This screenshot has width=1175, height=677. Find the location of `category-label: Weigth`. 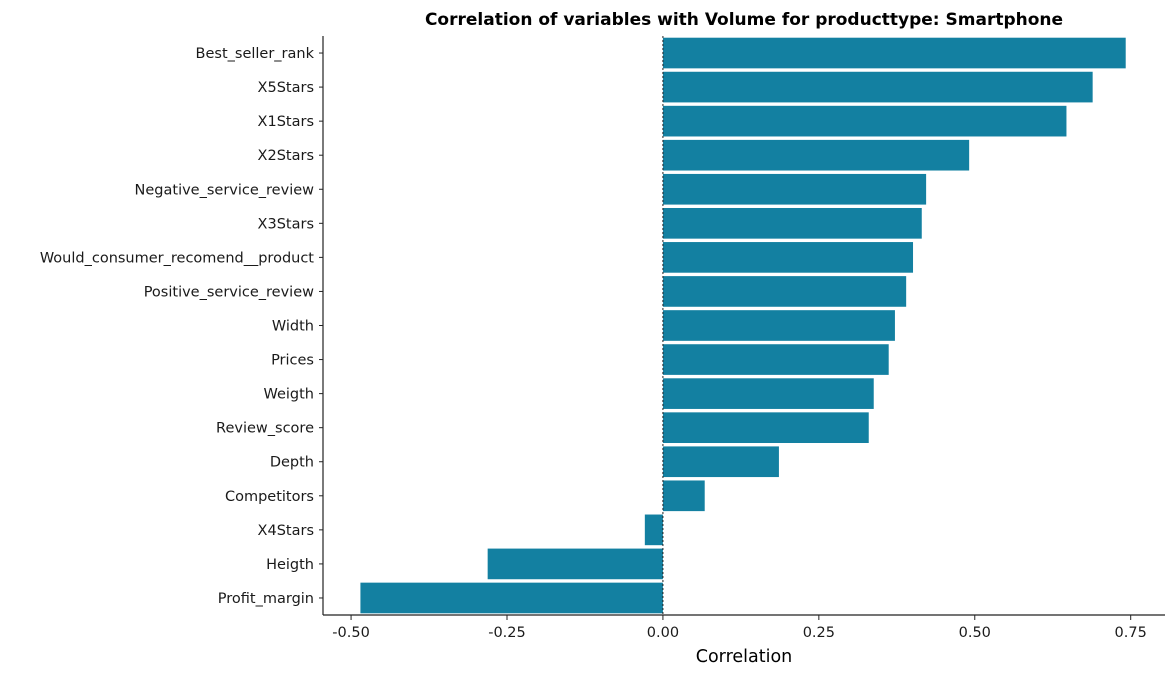

category-label: Weigth is located at coordinates (288, 395).